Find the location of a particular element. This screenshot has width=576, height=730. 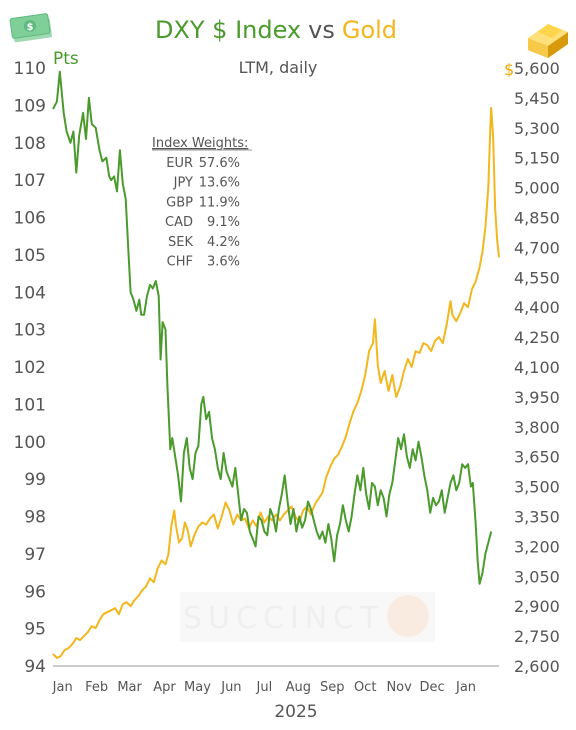

right-tick-label: 4,100 is located at coordinates (537, 367).